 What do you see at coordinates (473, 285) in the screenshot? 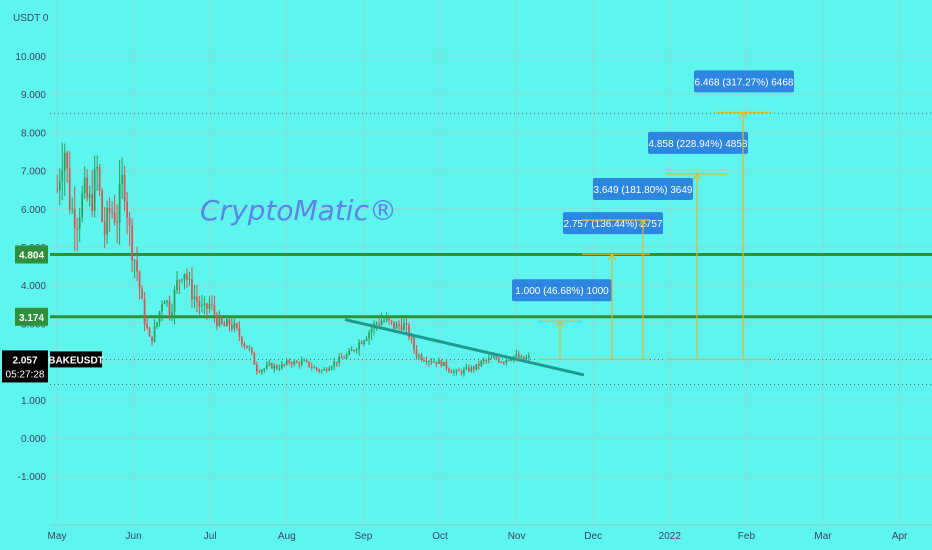
I see `horizontal-levels: 4.804 3.174` at bounding box center [473, 285].